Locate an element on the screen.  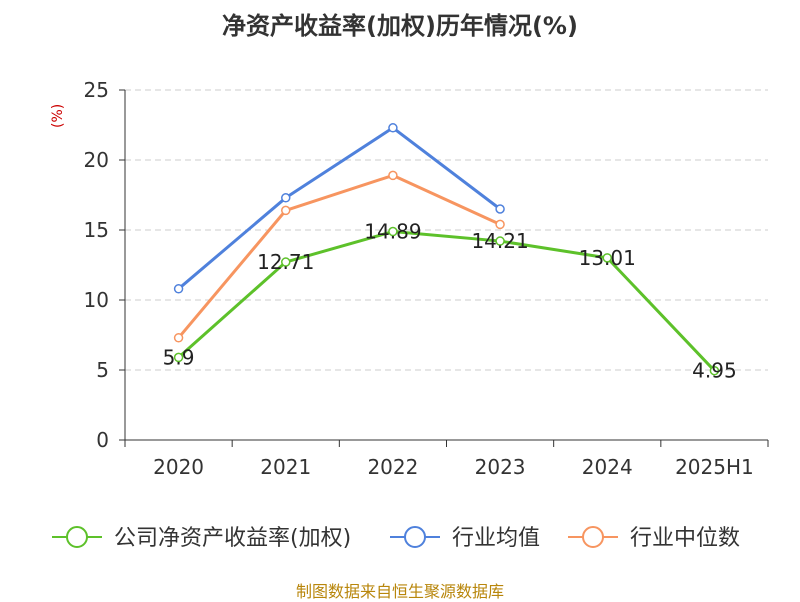
x-tick-label: 2025H1 is located at coordinates (714, 467).